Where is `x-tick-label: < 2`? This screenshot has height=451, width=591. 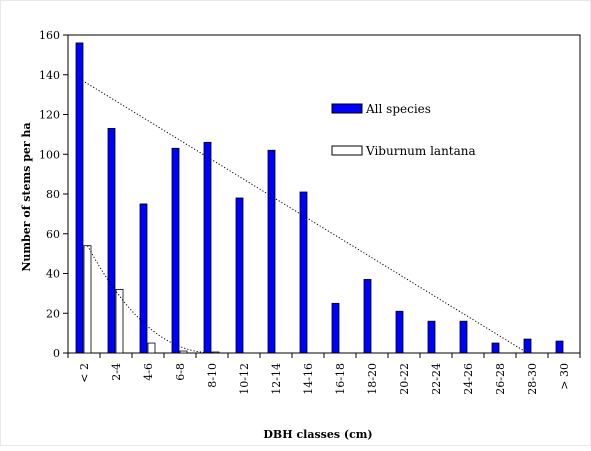
x-tick-label: < 2 is located at coordinates (84, 373).